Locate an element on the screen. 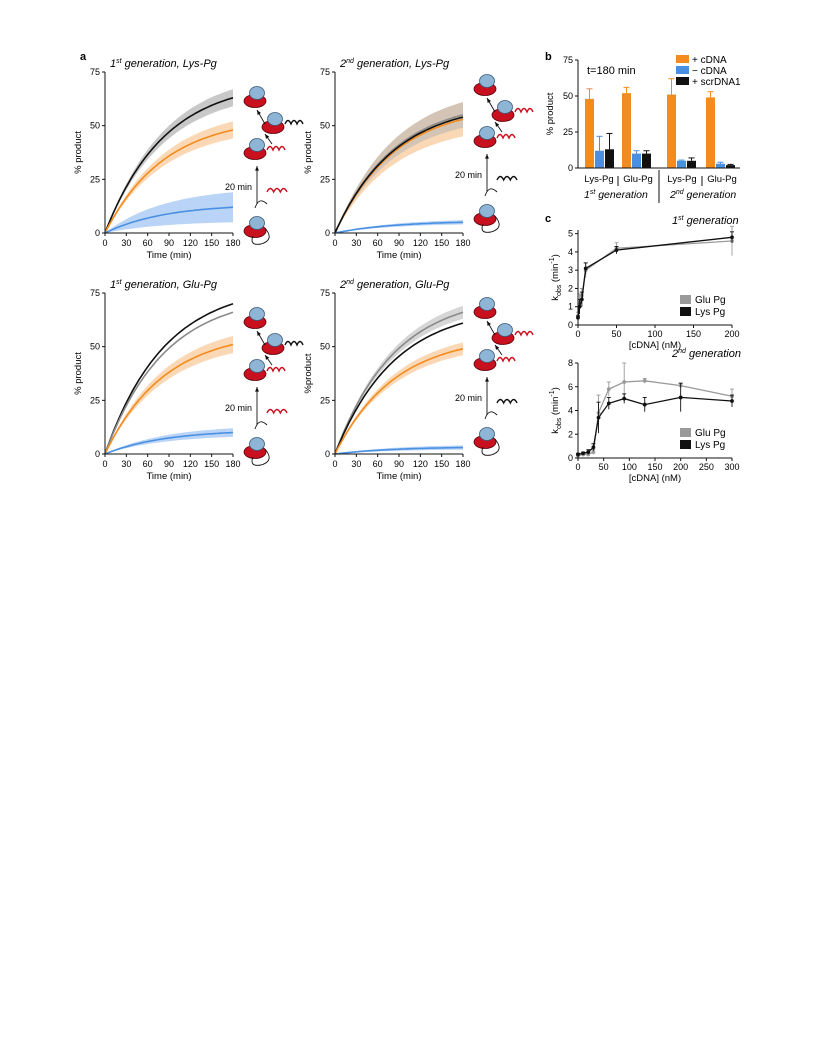  series-1-line is located at coordinates (655, 426).